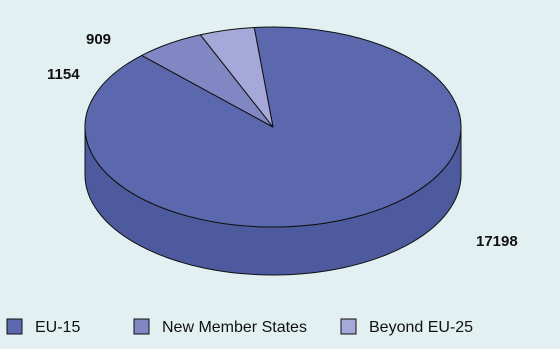 The width and height of the screenshot is (560, 349). What do you see at coordinates (57, 327) in the screenshot?
I see `legend-label-eu-15: EU-15` at bounding box center [57, 327].